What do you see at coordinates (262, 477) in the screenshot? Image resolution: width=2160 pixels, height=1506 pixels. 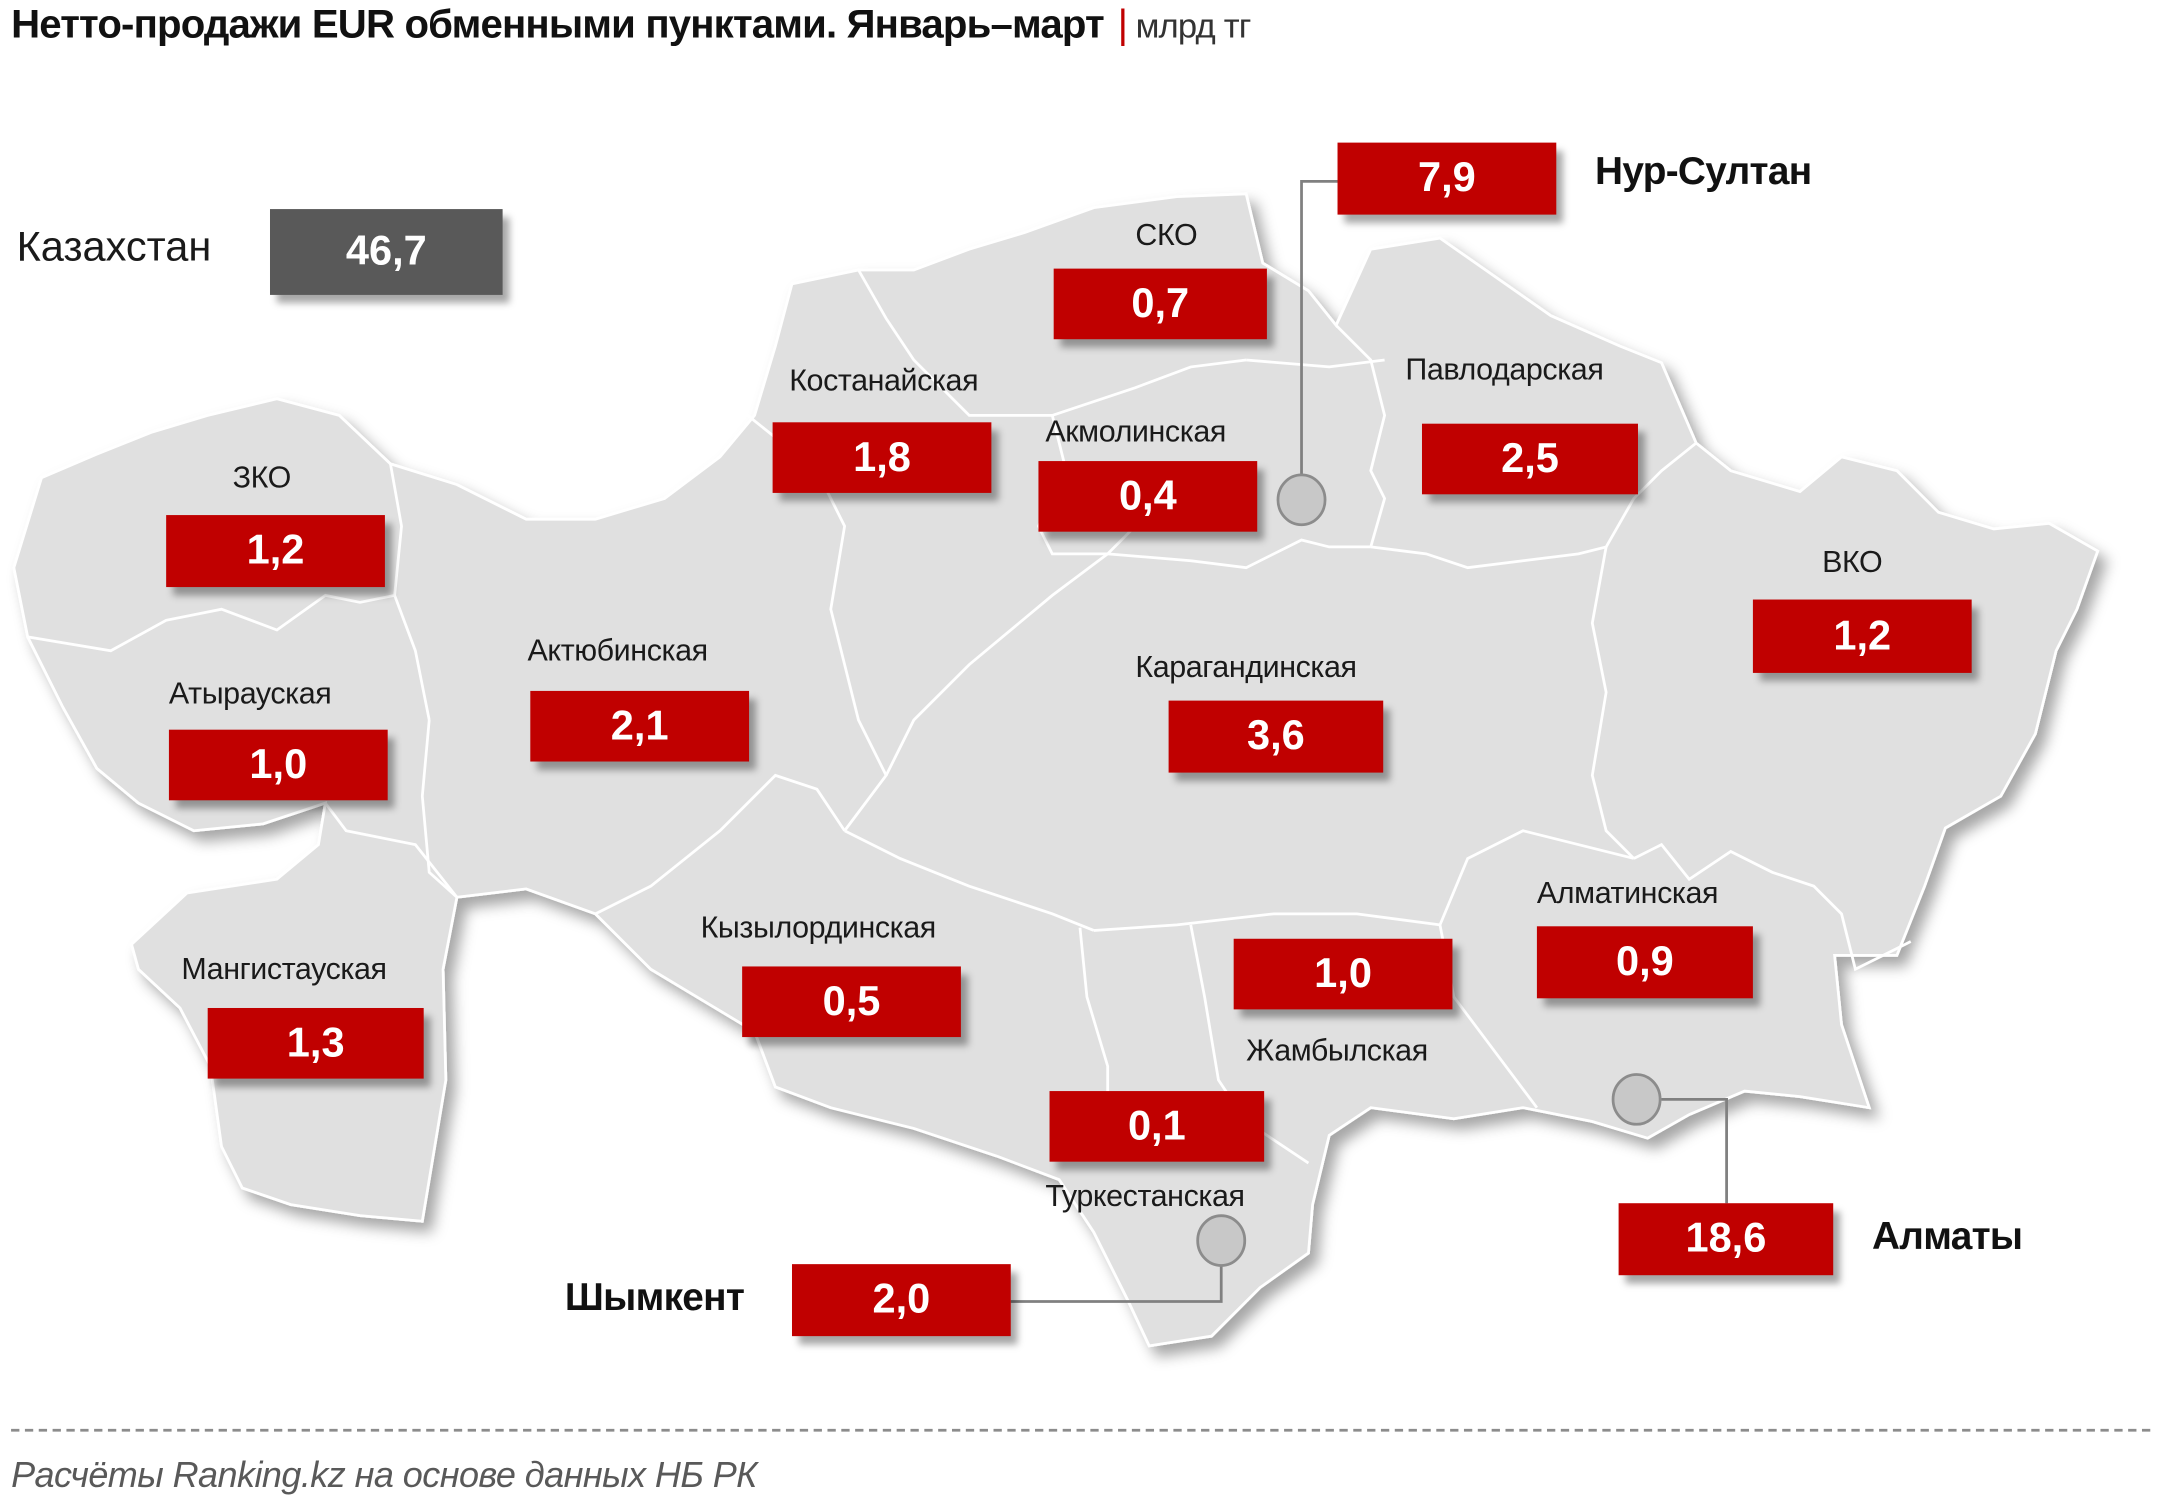 I see `region-label-zko: ЗКО` at bounding box center [262, 477].